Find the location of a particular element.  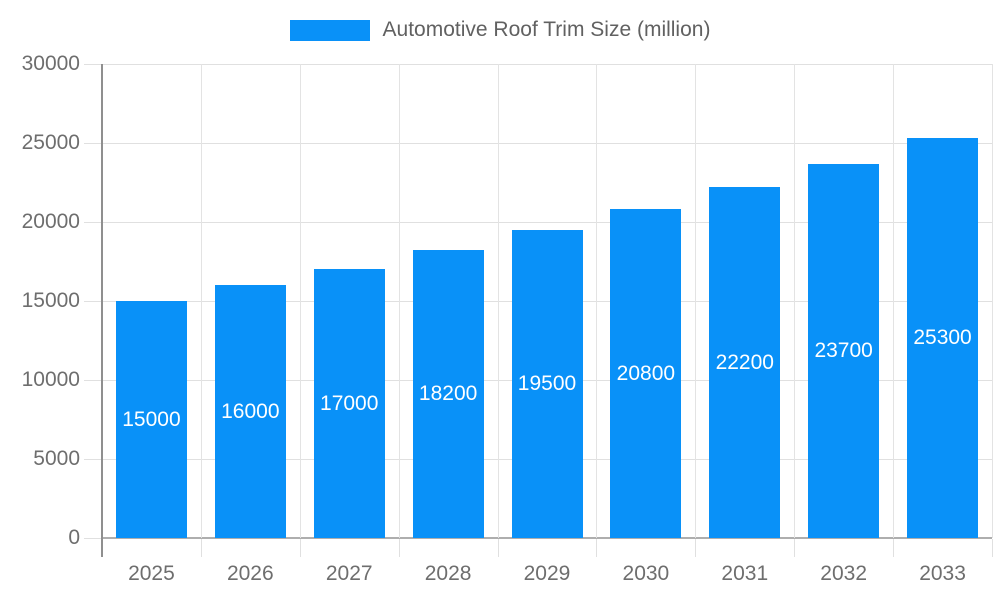

bar-value-label: 18200 is located at coordinates (448, 394).